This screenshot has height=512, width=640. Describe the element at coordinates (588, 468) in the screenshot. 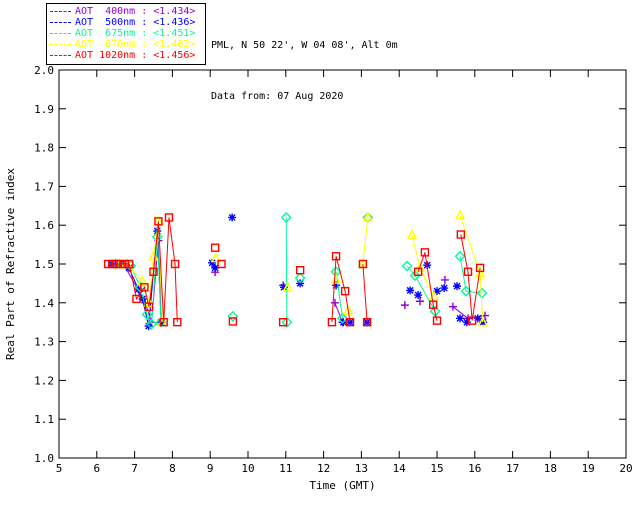

I see `x-tick-label: 19` at that location.